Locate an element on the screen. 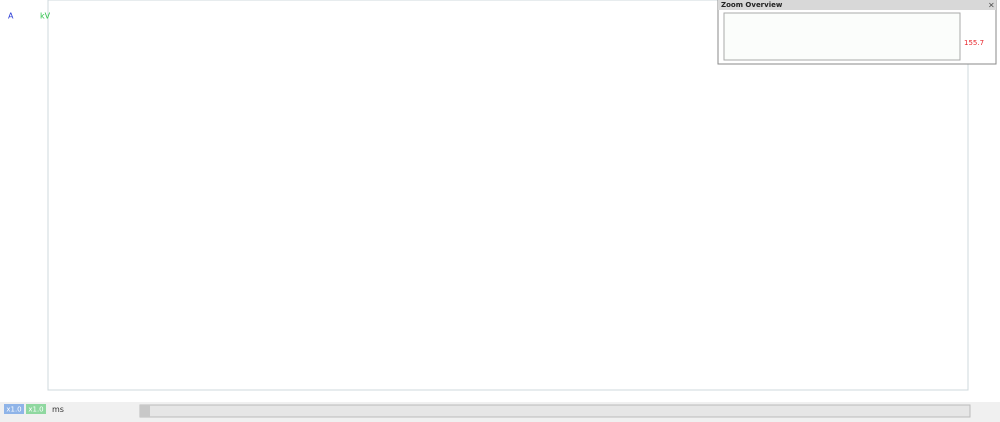  scale-button-kv is located at coordinates (36, 409).